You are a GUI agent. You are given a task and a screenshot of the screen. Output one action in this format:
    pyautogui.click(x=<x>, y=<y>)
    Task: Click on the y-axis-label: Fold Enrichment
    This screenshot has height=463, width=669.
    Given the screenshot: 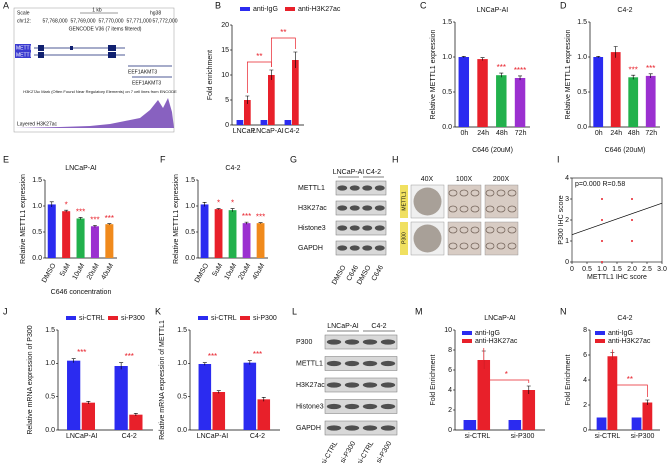 What is the action you would take?
    pyautogui.click(x=433, y=379)
    